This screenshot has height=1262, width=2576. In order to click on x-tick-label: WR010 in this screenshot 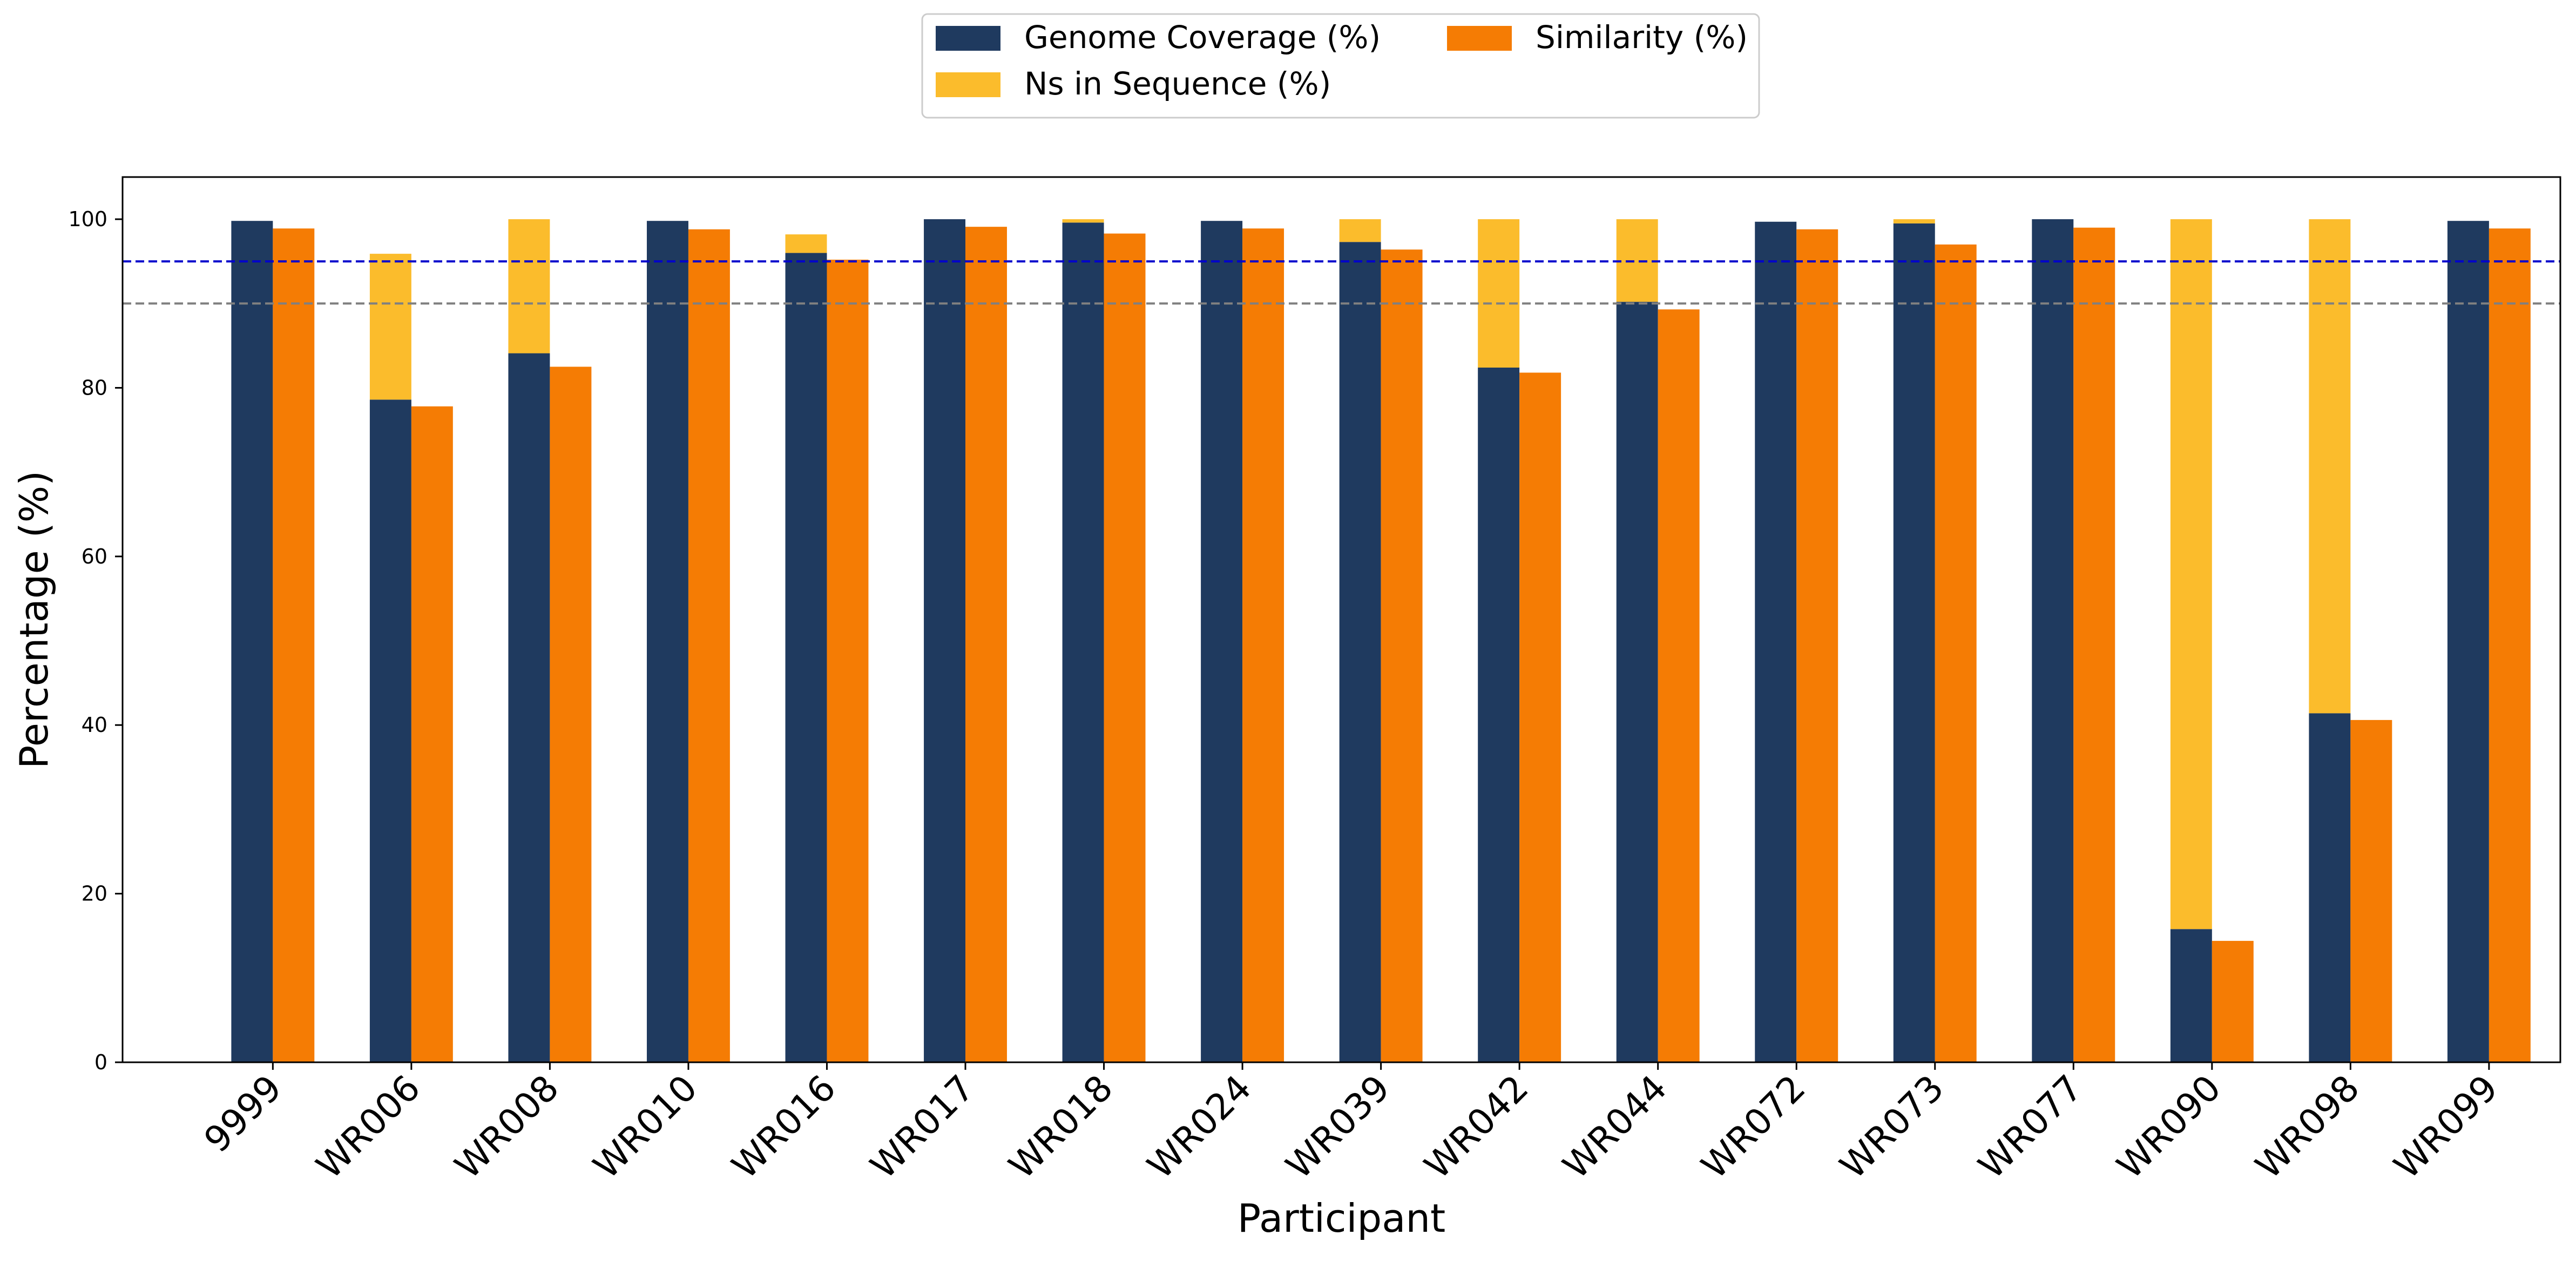, I will do `click(645, 1127)`.